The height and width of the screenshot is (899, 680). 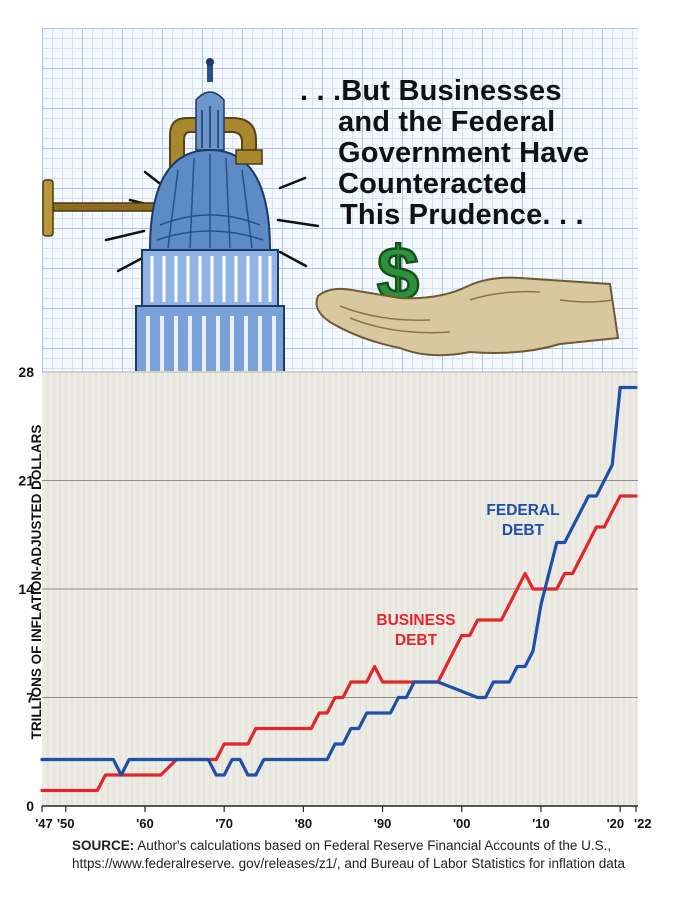 I want to click on x-tick-label: '80, so click(x=304, y=823).